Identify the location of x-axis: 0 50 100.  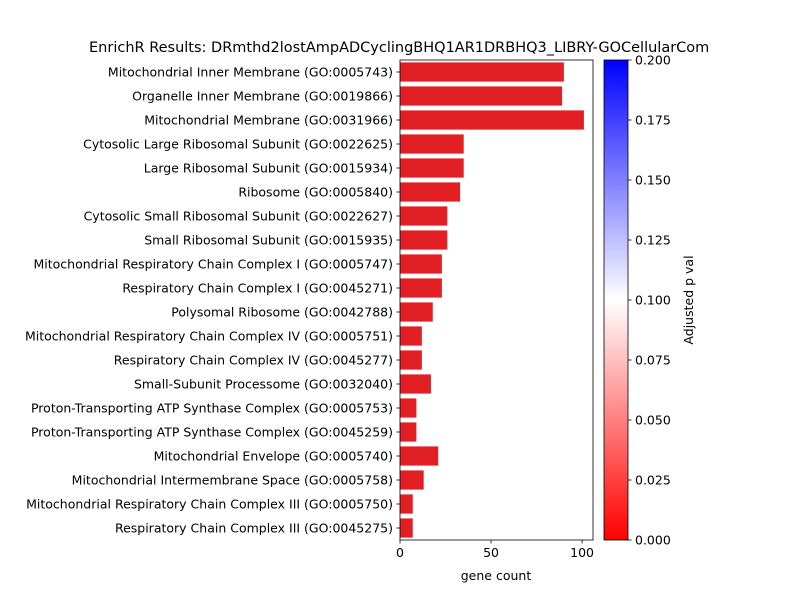
(495, 550).